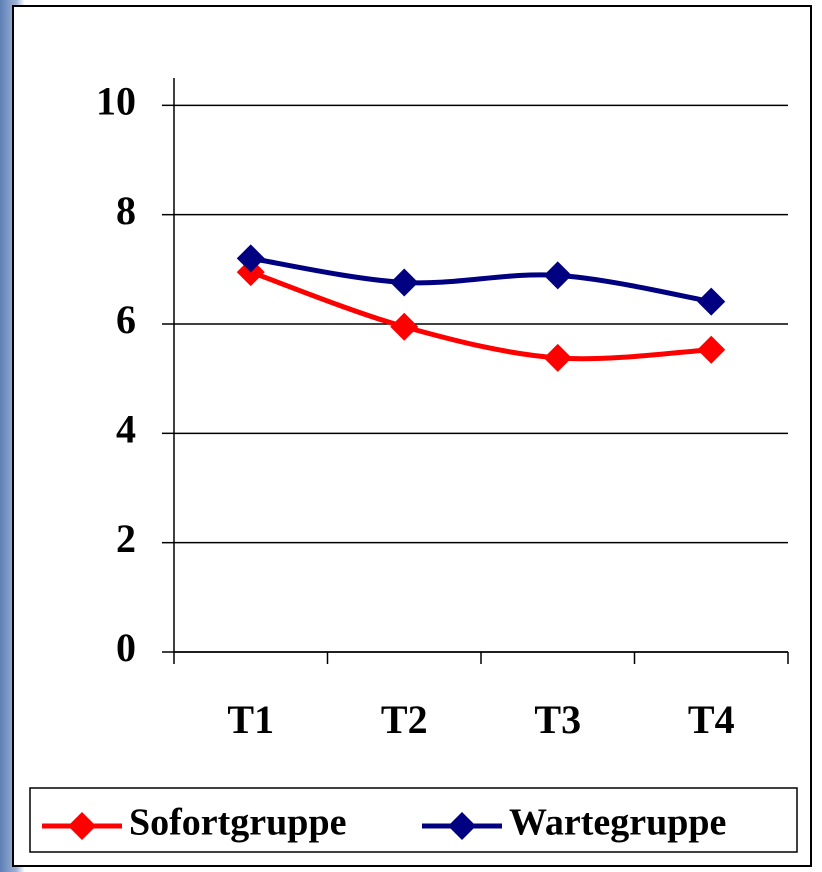  I want to click on x-tick-label: T2, so click(404, 719).